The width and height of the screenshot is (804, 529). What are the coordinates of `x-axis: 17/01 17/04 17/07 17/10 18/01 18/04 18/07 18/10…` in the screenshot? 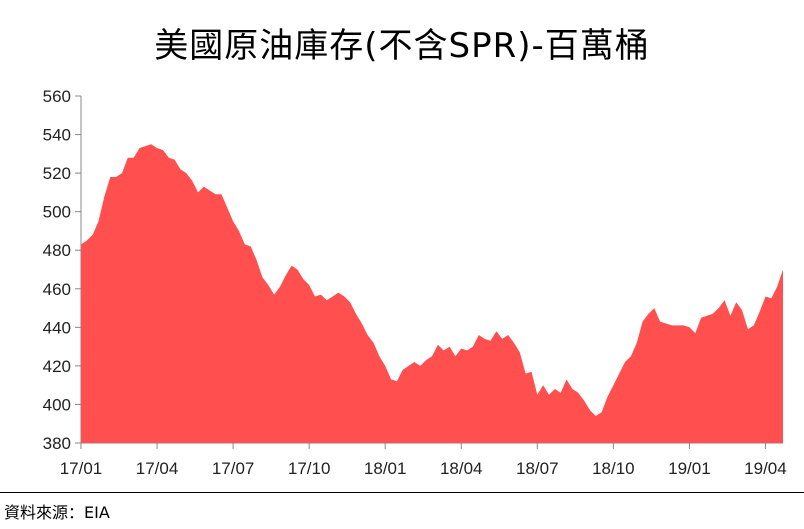 It's located at (423, 460).